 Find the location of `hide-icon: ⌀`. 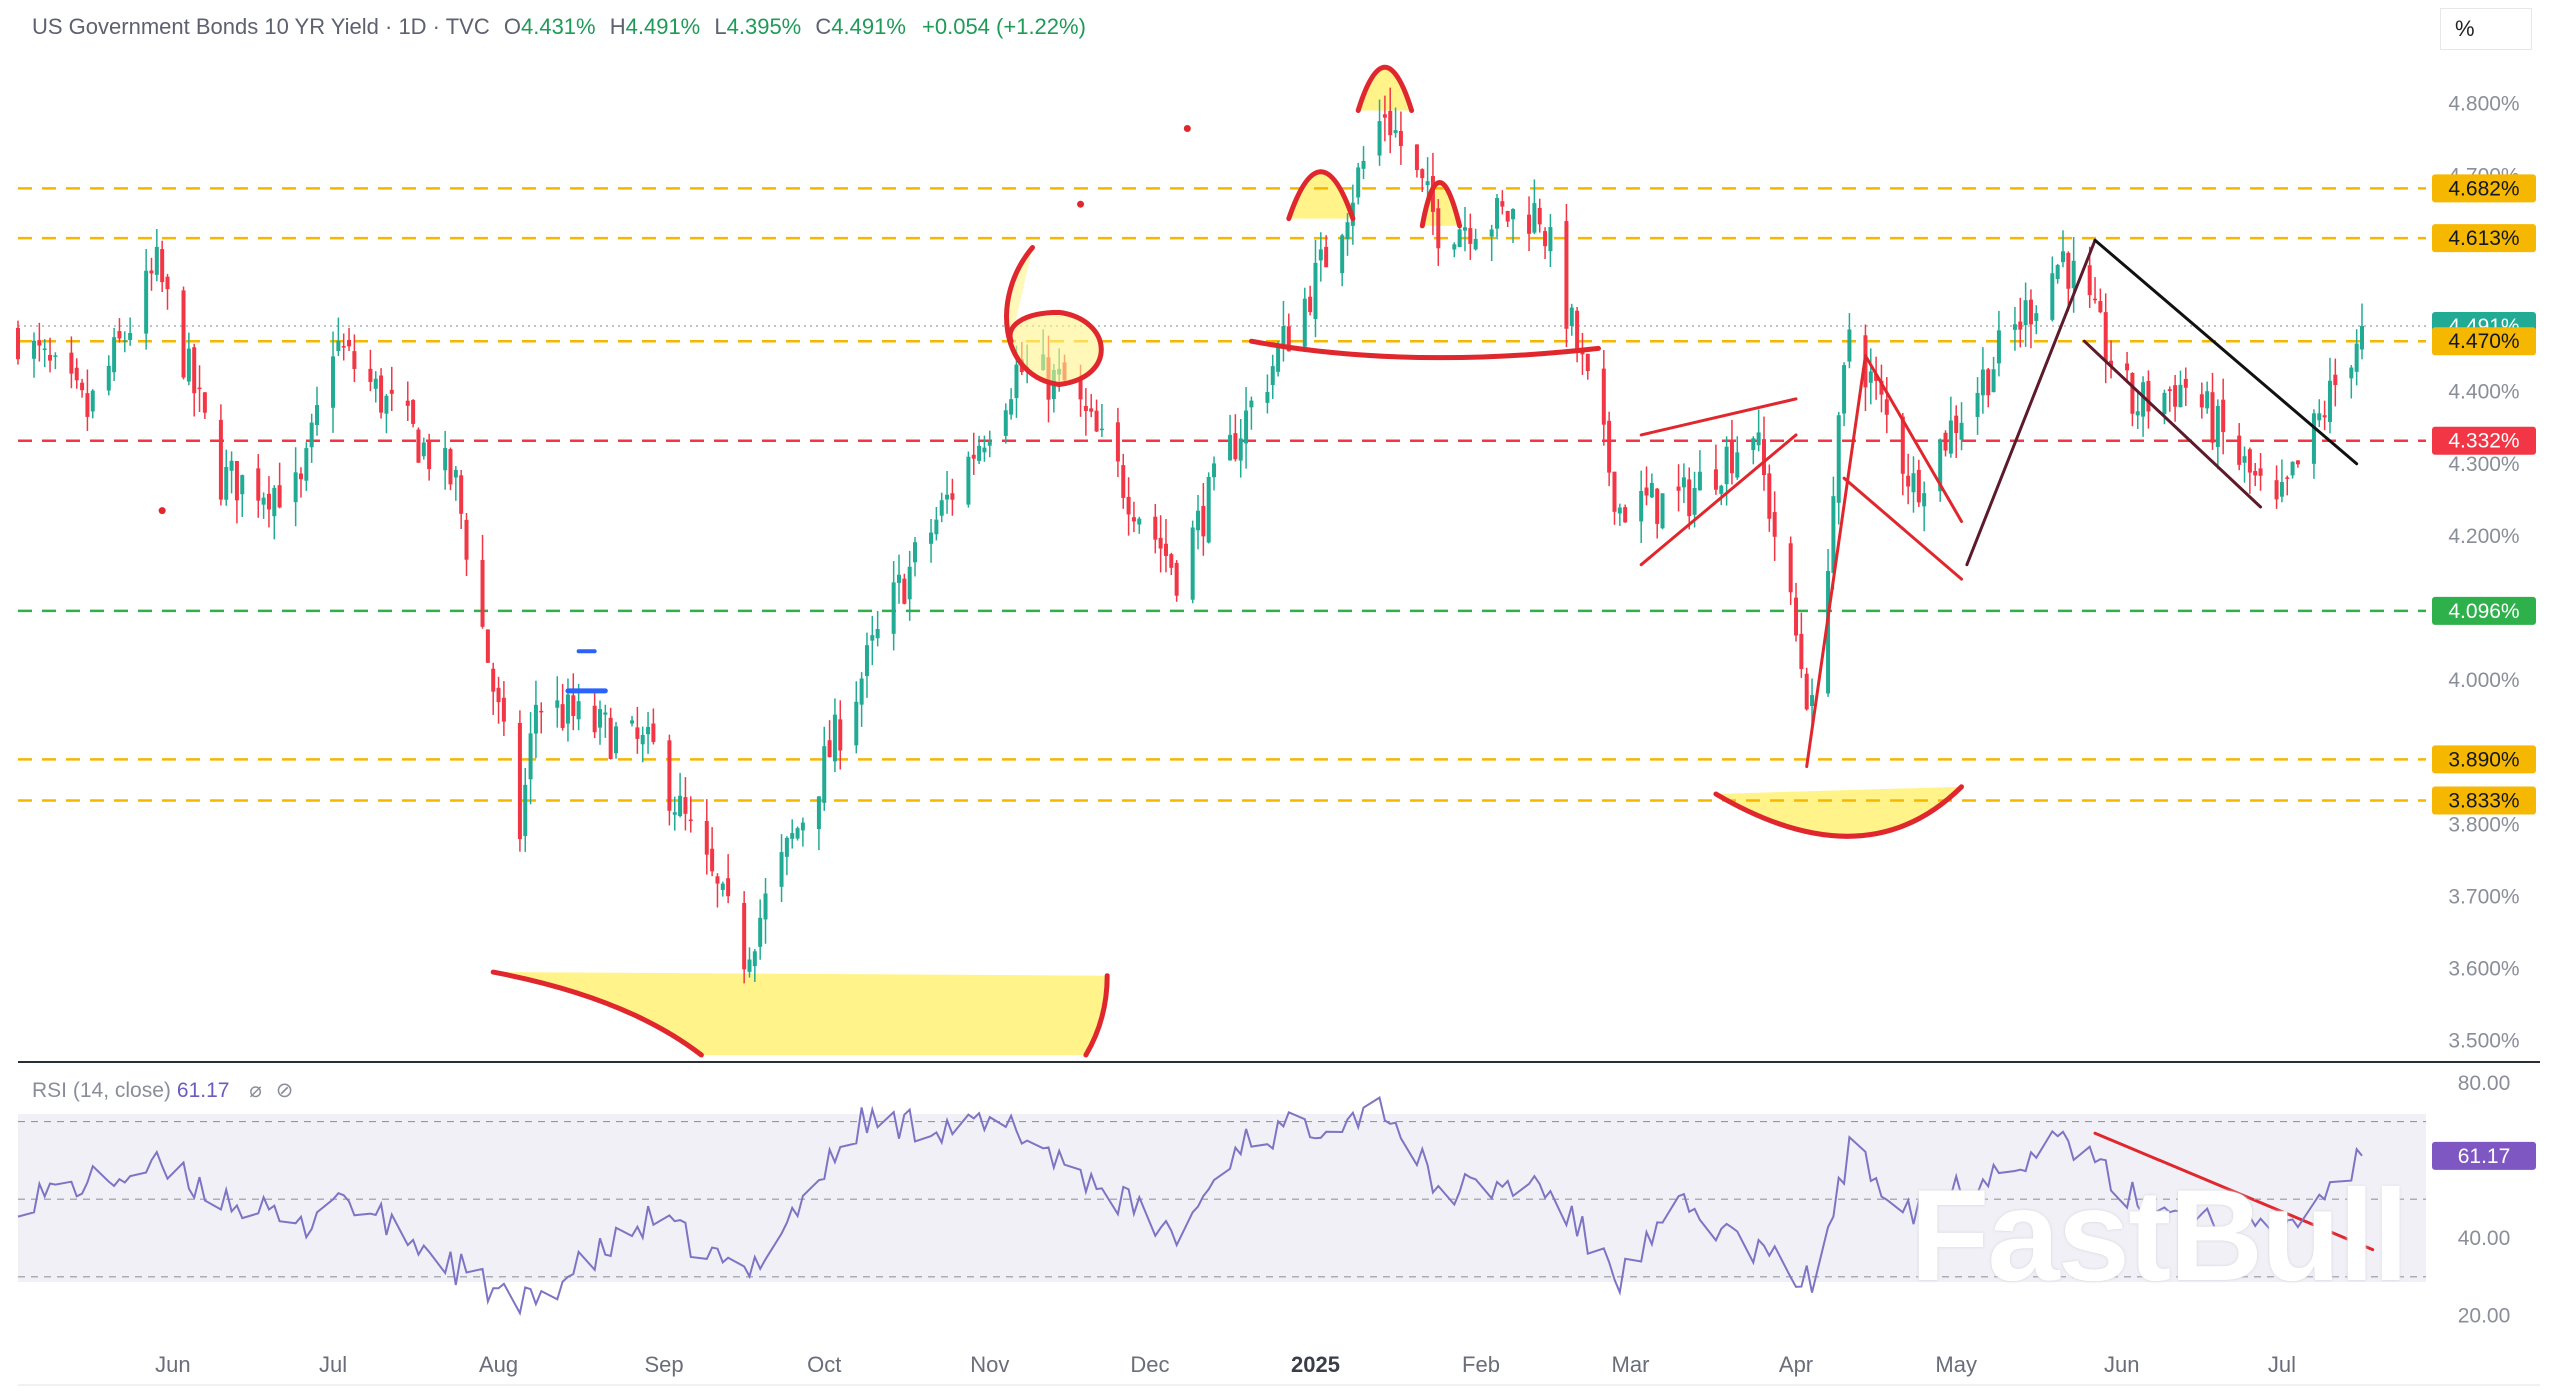

hide-icon: ⌀ is located at coordinates (255, 1090).